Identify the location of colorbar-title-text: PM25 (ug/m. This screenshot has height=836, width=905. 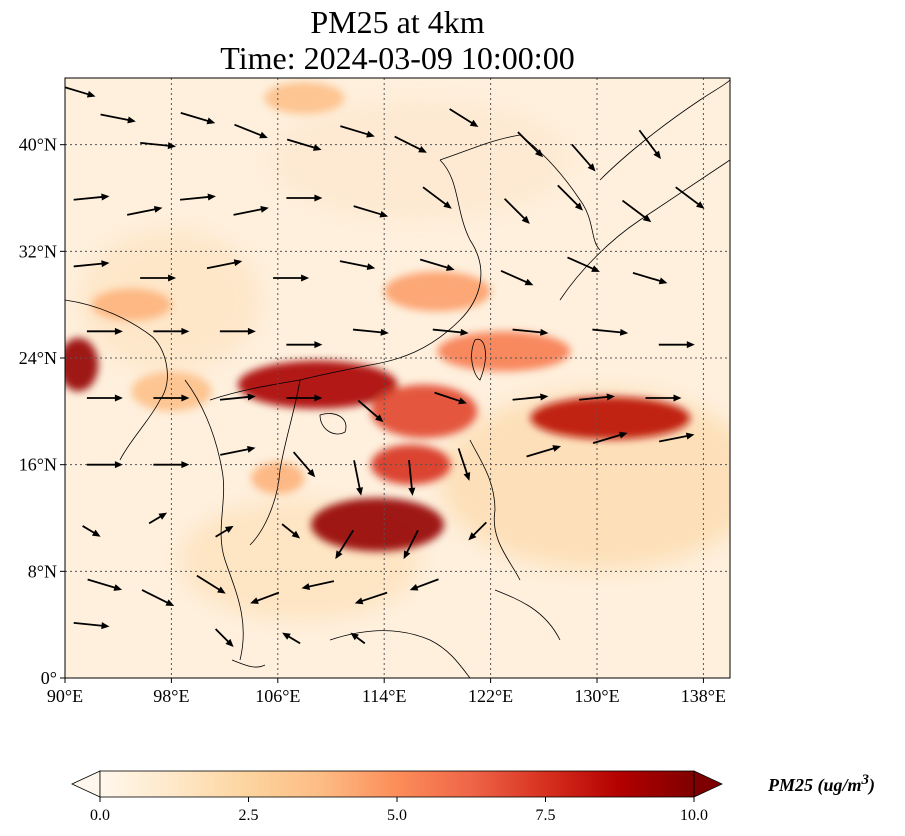
(815, 785).